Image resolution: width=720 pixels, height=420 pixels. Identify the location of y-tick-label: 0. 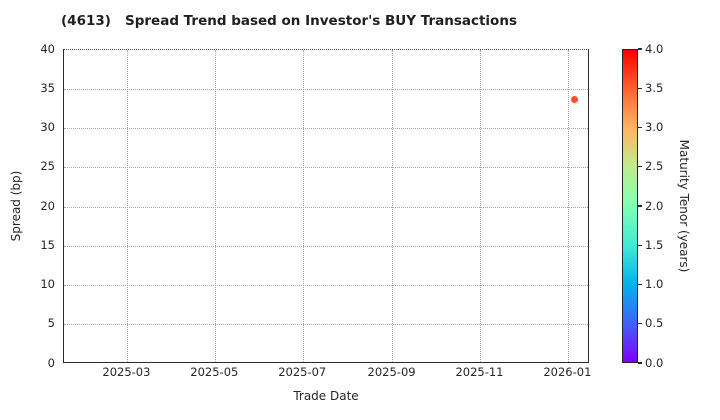
(51, 362).